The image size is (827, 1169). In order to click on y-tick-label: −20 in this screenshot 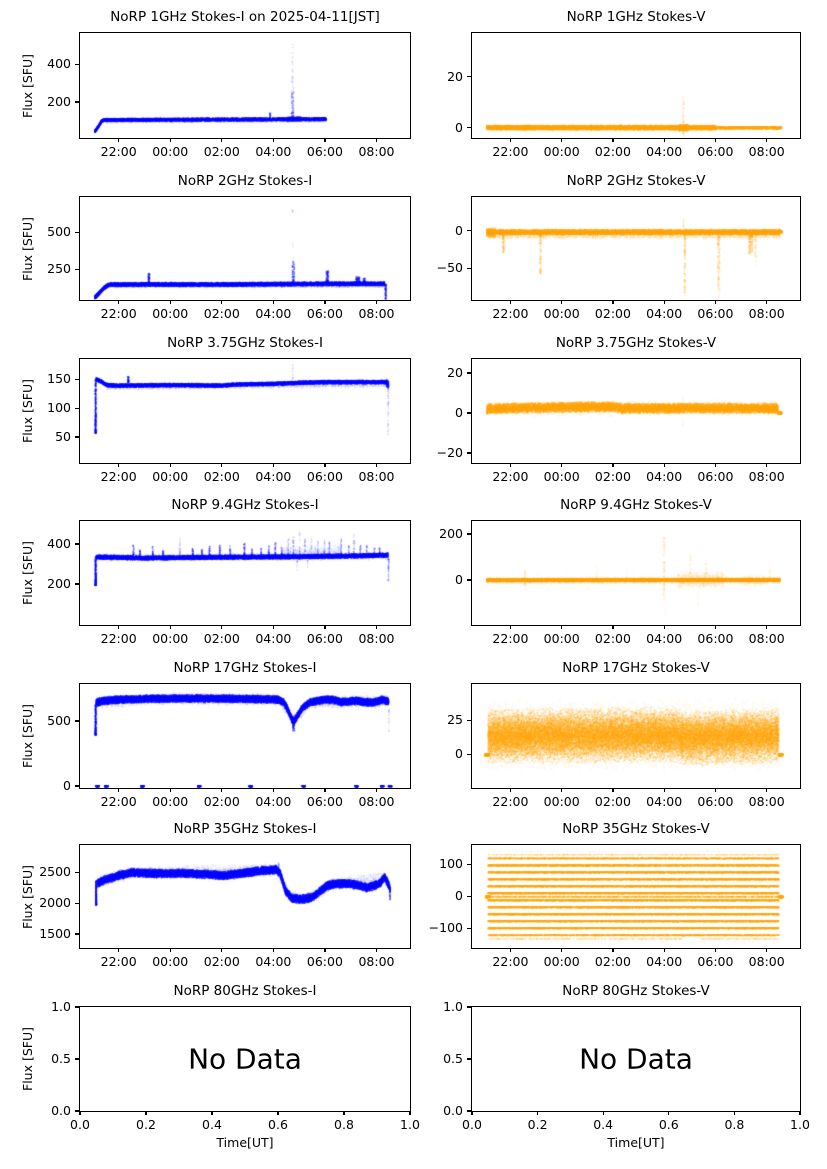, I will do `click(449, 452)`.